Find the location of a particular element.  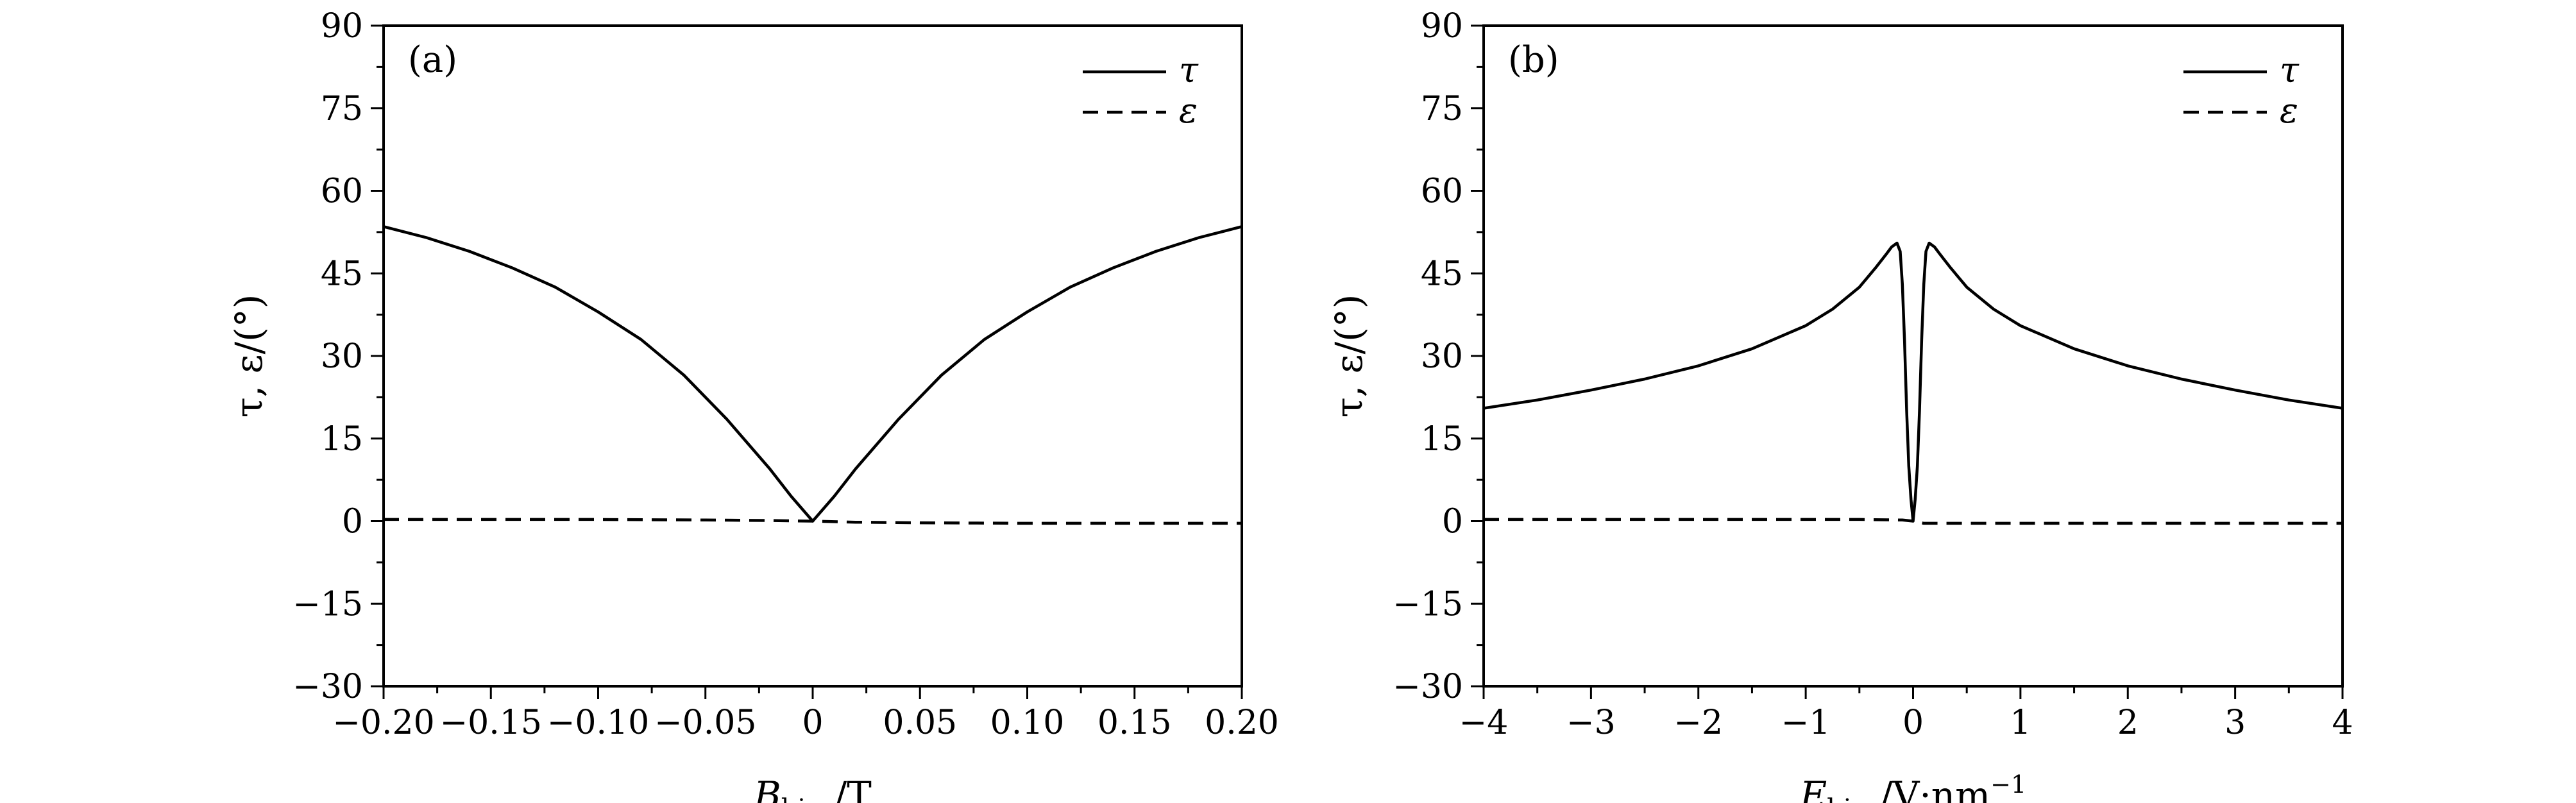

x-axis-label: Bbias/T is located at coordinates (812, 788).